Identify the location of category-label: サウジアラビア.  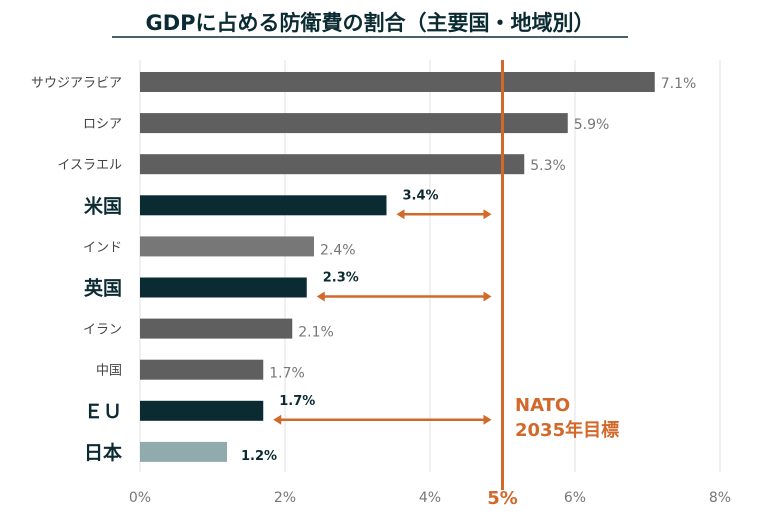
(76, 83).